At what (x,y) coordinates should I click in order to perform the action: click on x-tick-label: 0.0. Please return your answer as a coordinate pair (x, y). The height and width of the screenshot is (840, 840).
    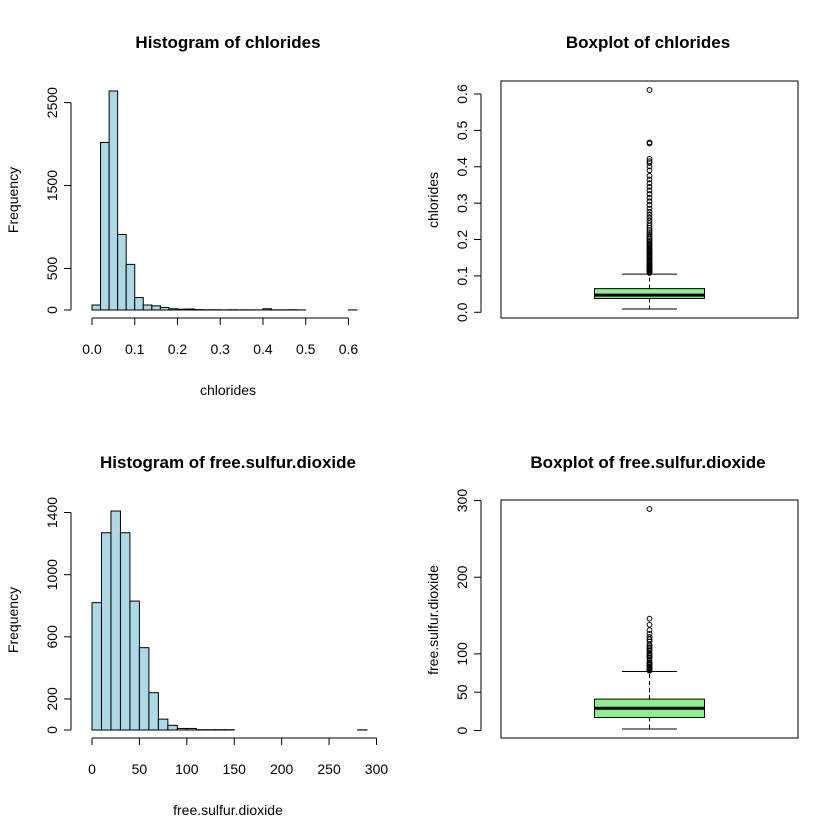
    Looking at the image, I should click on (92, 349).